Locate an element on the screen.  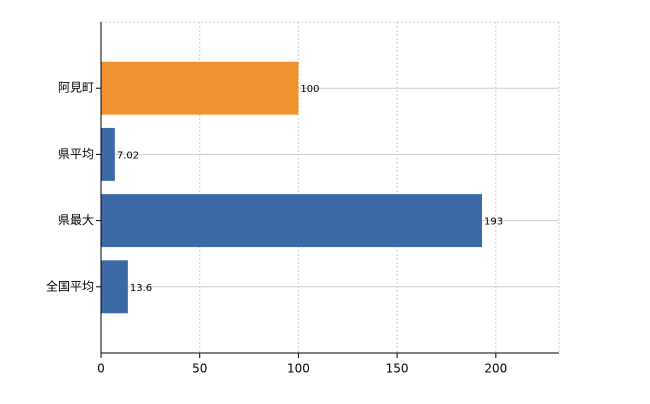
y-tick-label: 全国平均 is located at coordinates (70, 285).